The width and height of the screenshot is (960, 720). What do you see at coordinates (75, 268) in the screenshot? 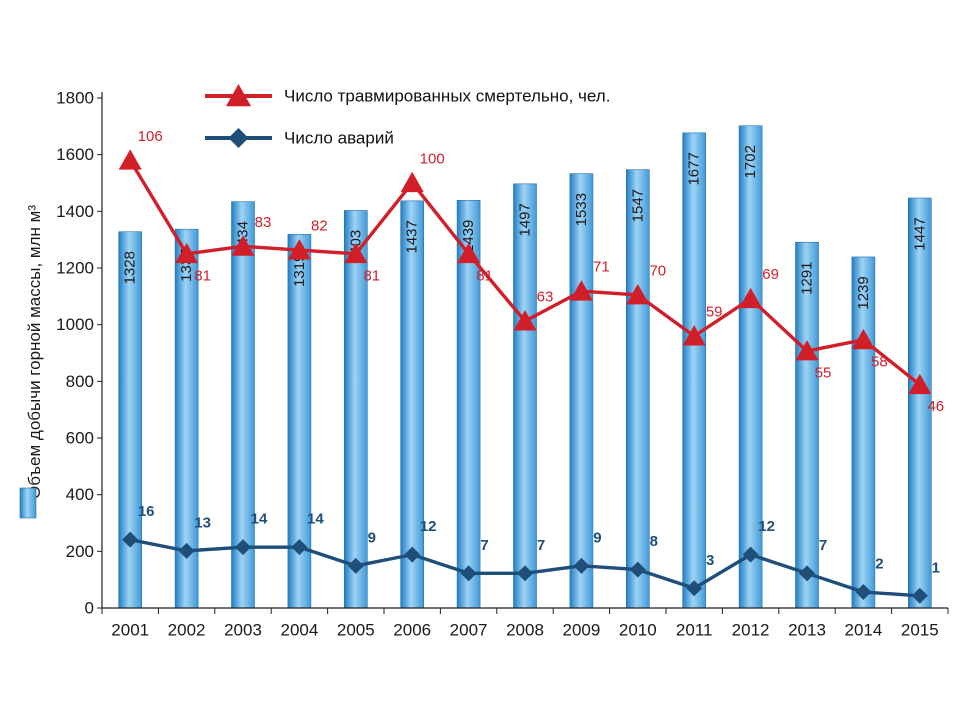
I see `y-tick-label: 1200` at bounding box center [75, 268].